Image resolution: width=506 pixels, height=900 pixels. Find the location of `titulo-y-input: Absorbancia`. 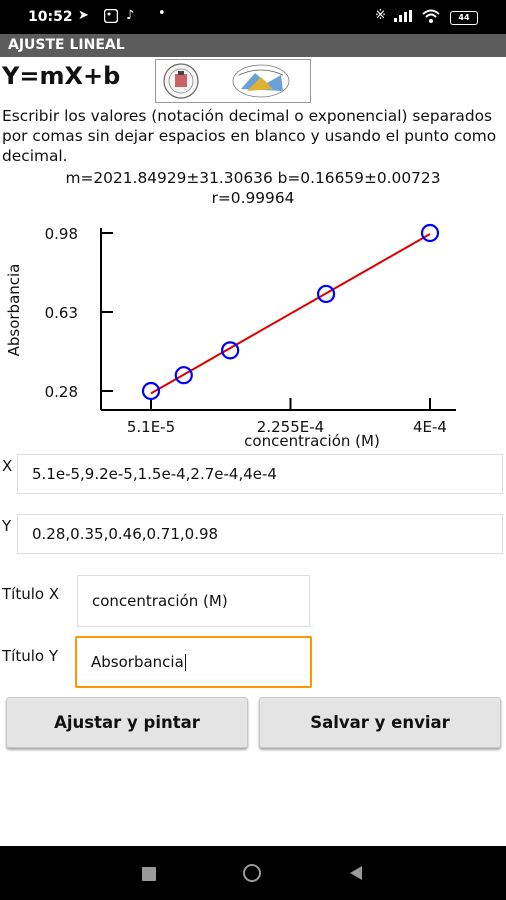

titulo-y-input: Absorbancia is located at coordinates (193, 662).